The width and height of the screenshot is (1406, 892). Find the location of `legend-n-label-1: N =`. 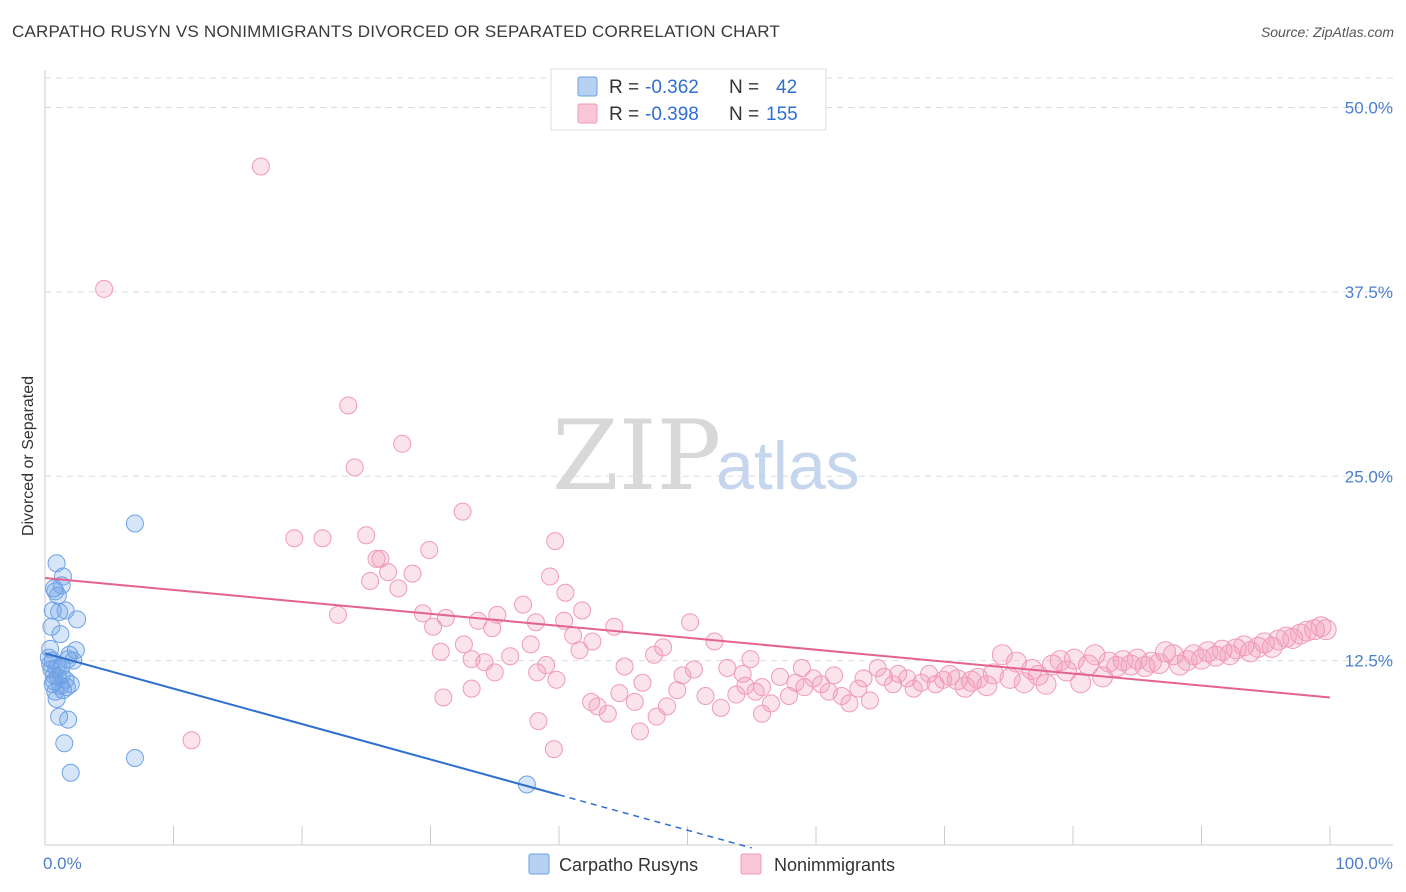

legend-n-label-1: N = is located at coordinates (744, 87).